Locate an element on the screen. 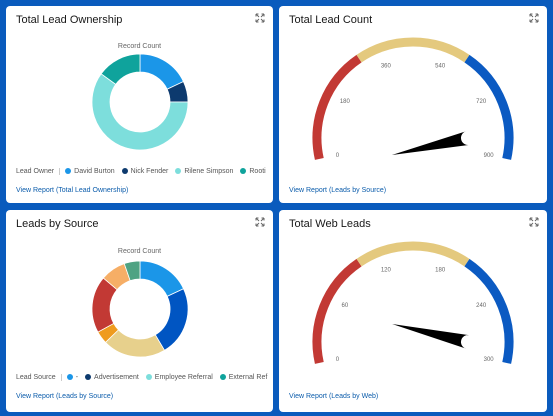 The height and width of the screenshot is (416, 553). legend-label: David Burton is located at coordinates (94, 171).